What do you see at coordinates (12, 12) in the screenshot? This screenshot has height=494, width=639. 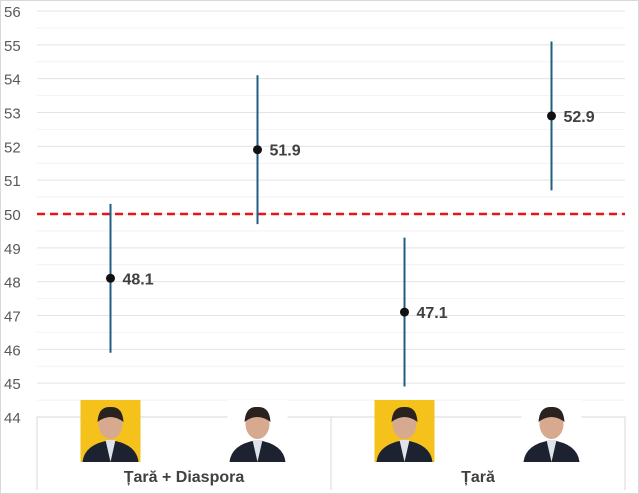 I see `y-tick-label: 56` at bounding box center [12, 12].